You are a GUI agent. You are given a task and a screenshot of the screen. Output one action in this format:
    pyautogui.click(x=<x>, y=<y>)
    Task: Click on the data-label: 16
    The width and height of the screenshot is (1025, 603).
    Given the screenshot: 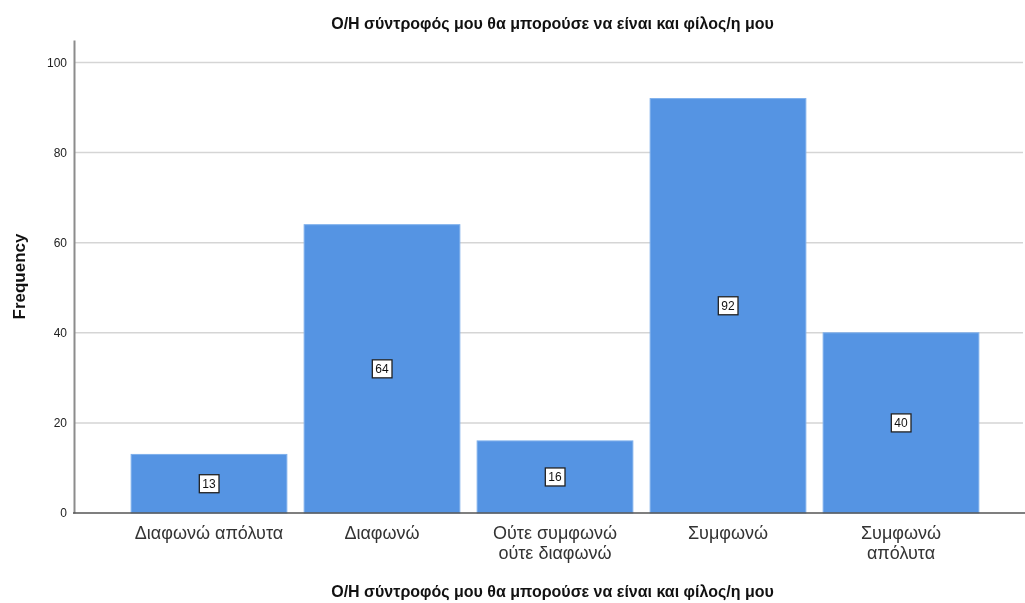 What is the action you would take?
    pyautogui.click(x=555, y=476)
    